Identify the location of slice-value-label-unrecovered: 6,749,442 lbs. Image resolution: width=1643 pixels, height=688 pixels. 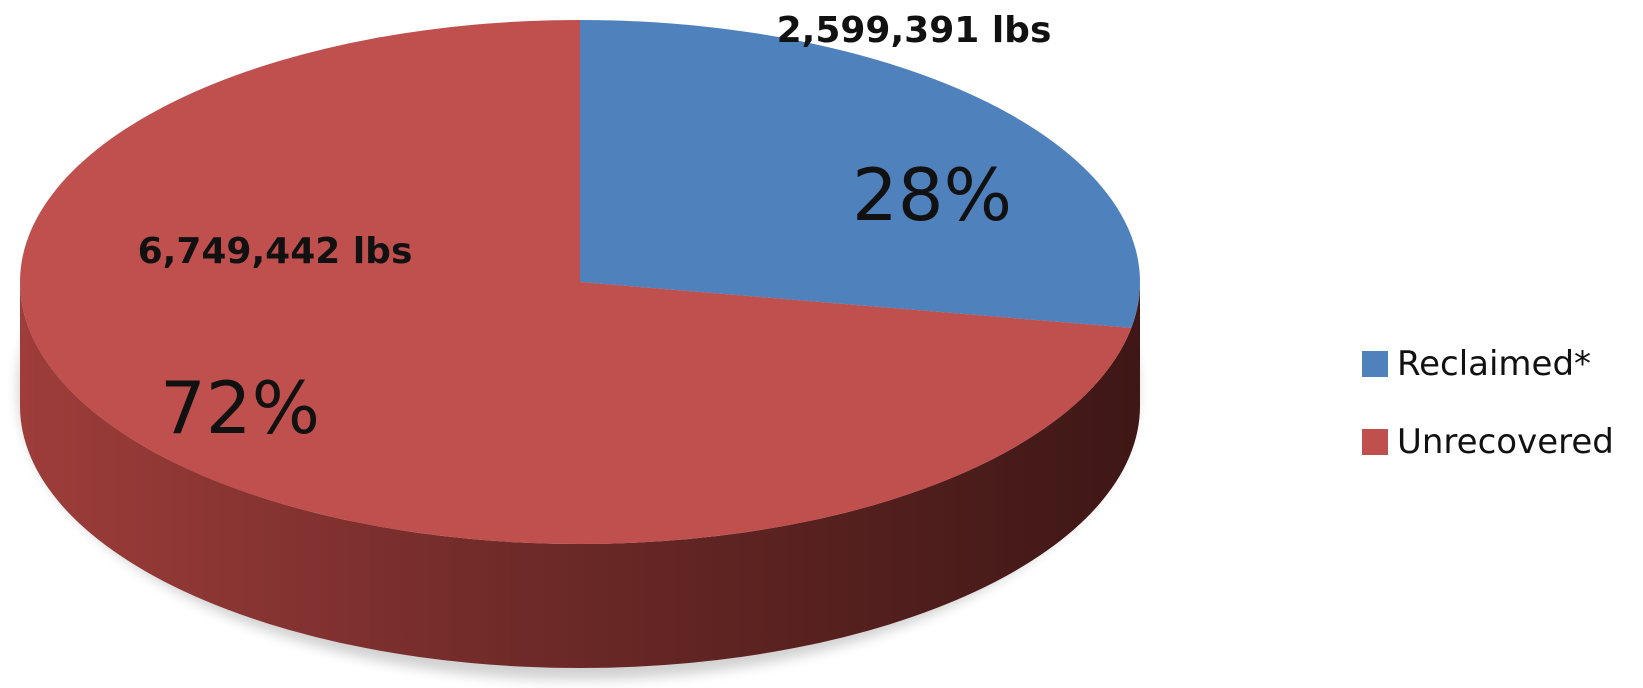
(275, 251).